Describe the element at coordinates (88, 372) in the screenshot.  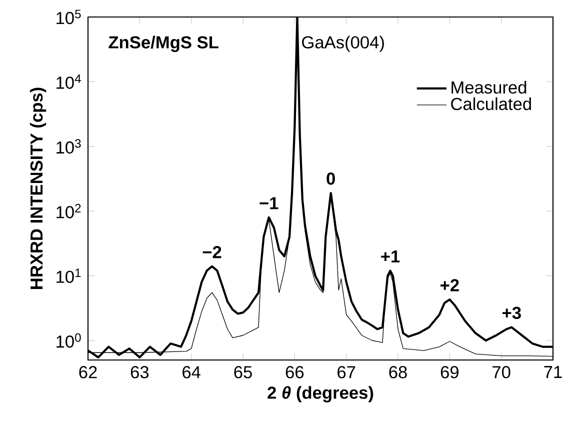
I see `x-tick-label: 62` at that location.